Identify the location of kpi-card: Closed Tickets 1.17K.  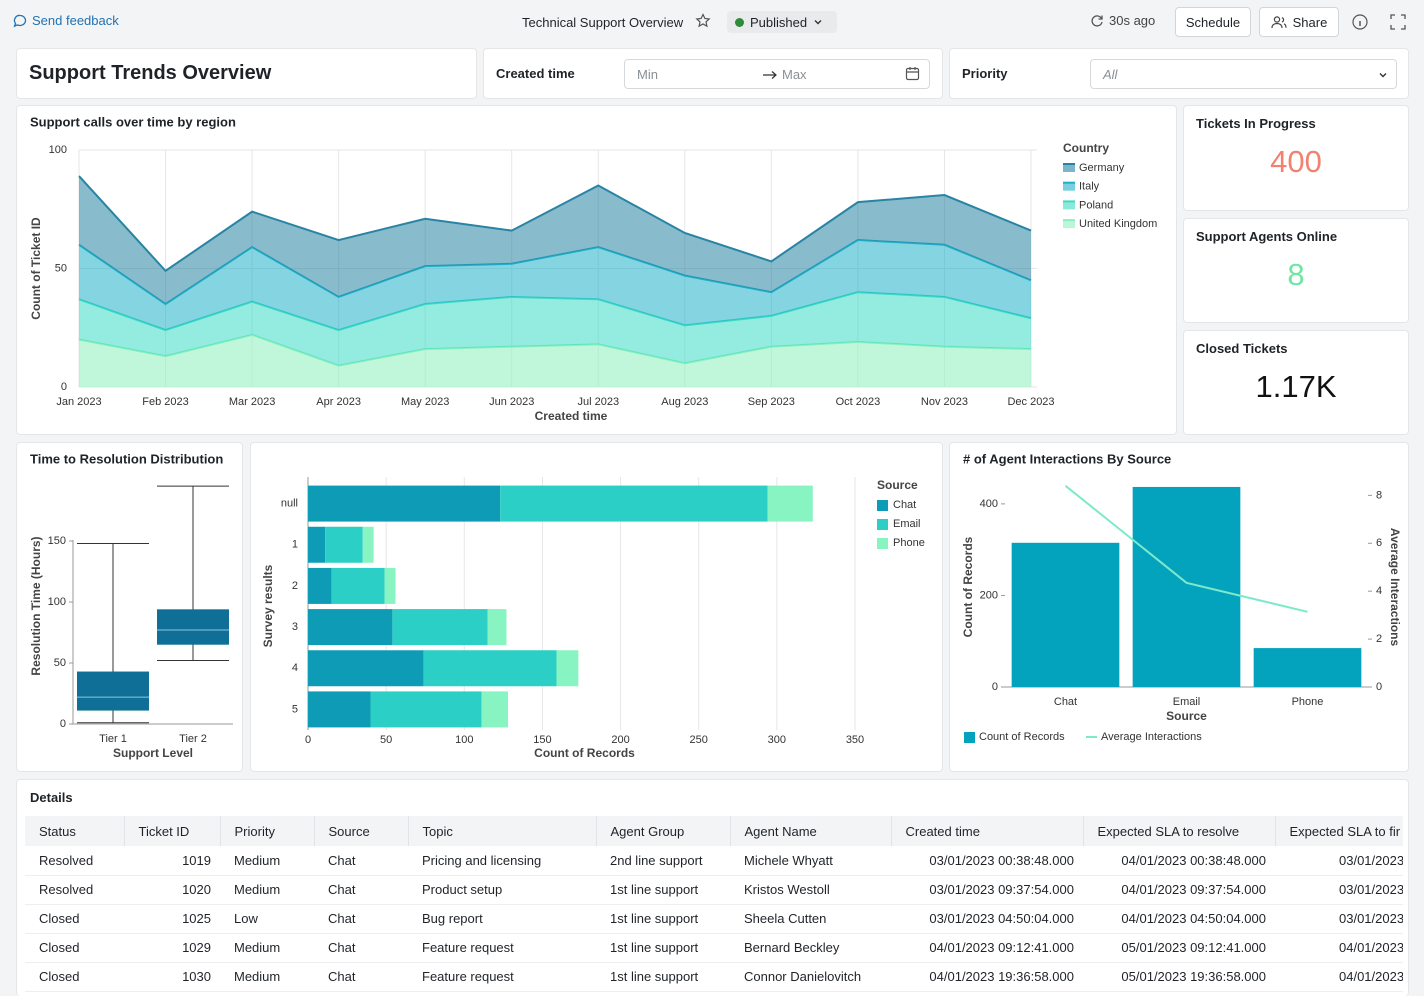
(1296, 382).